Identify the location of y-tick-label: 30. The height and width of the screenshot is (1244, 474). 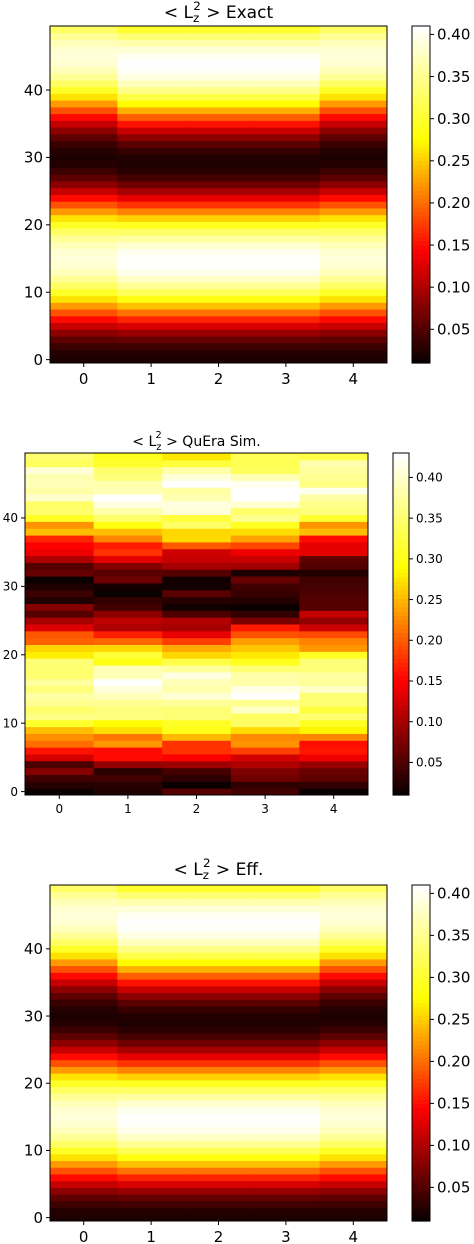
(33, 158).